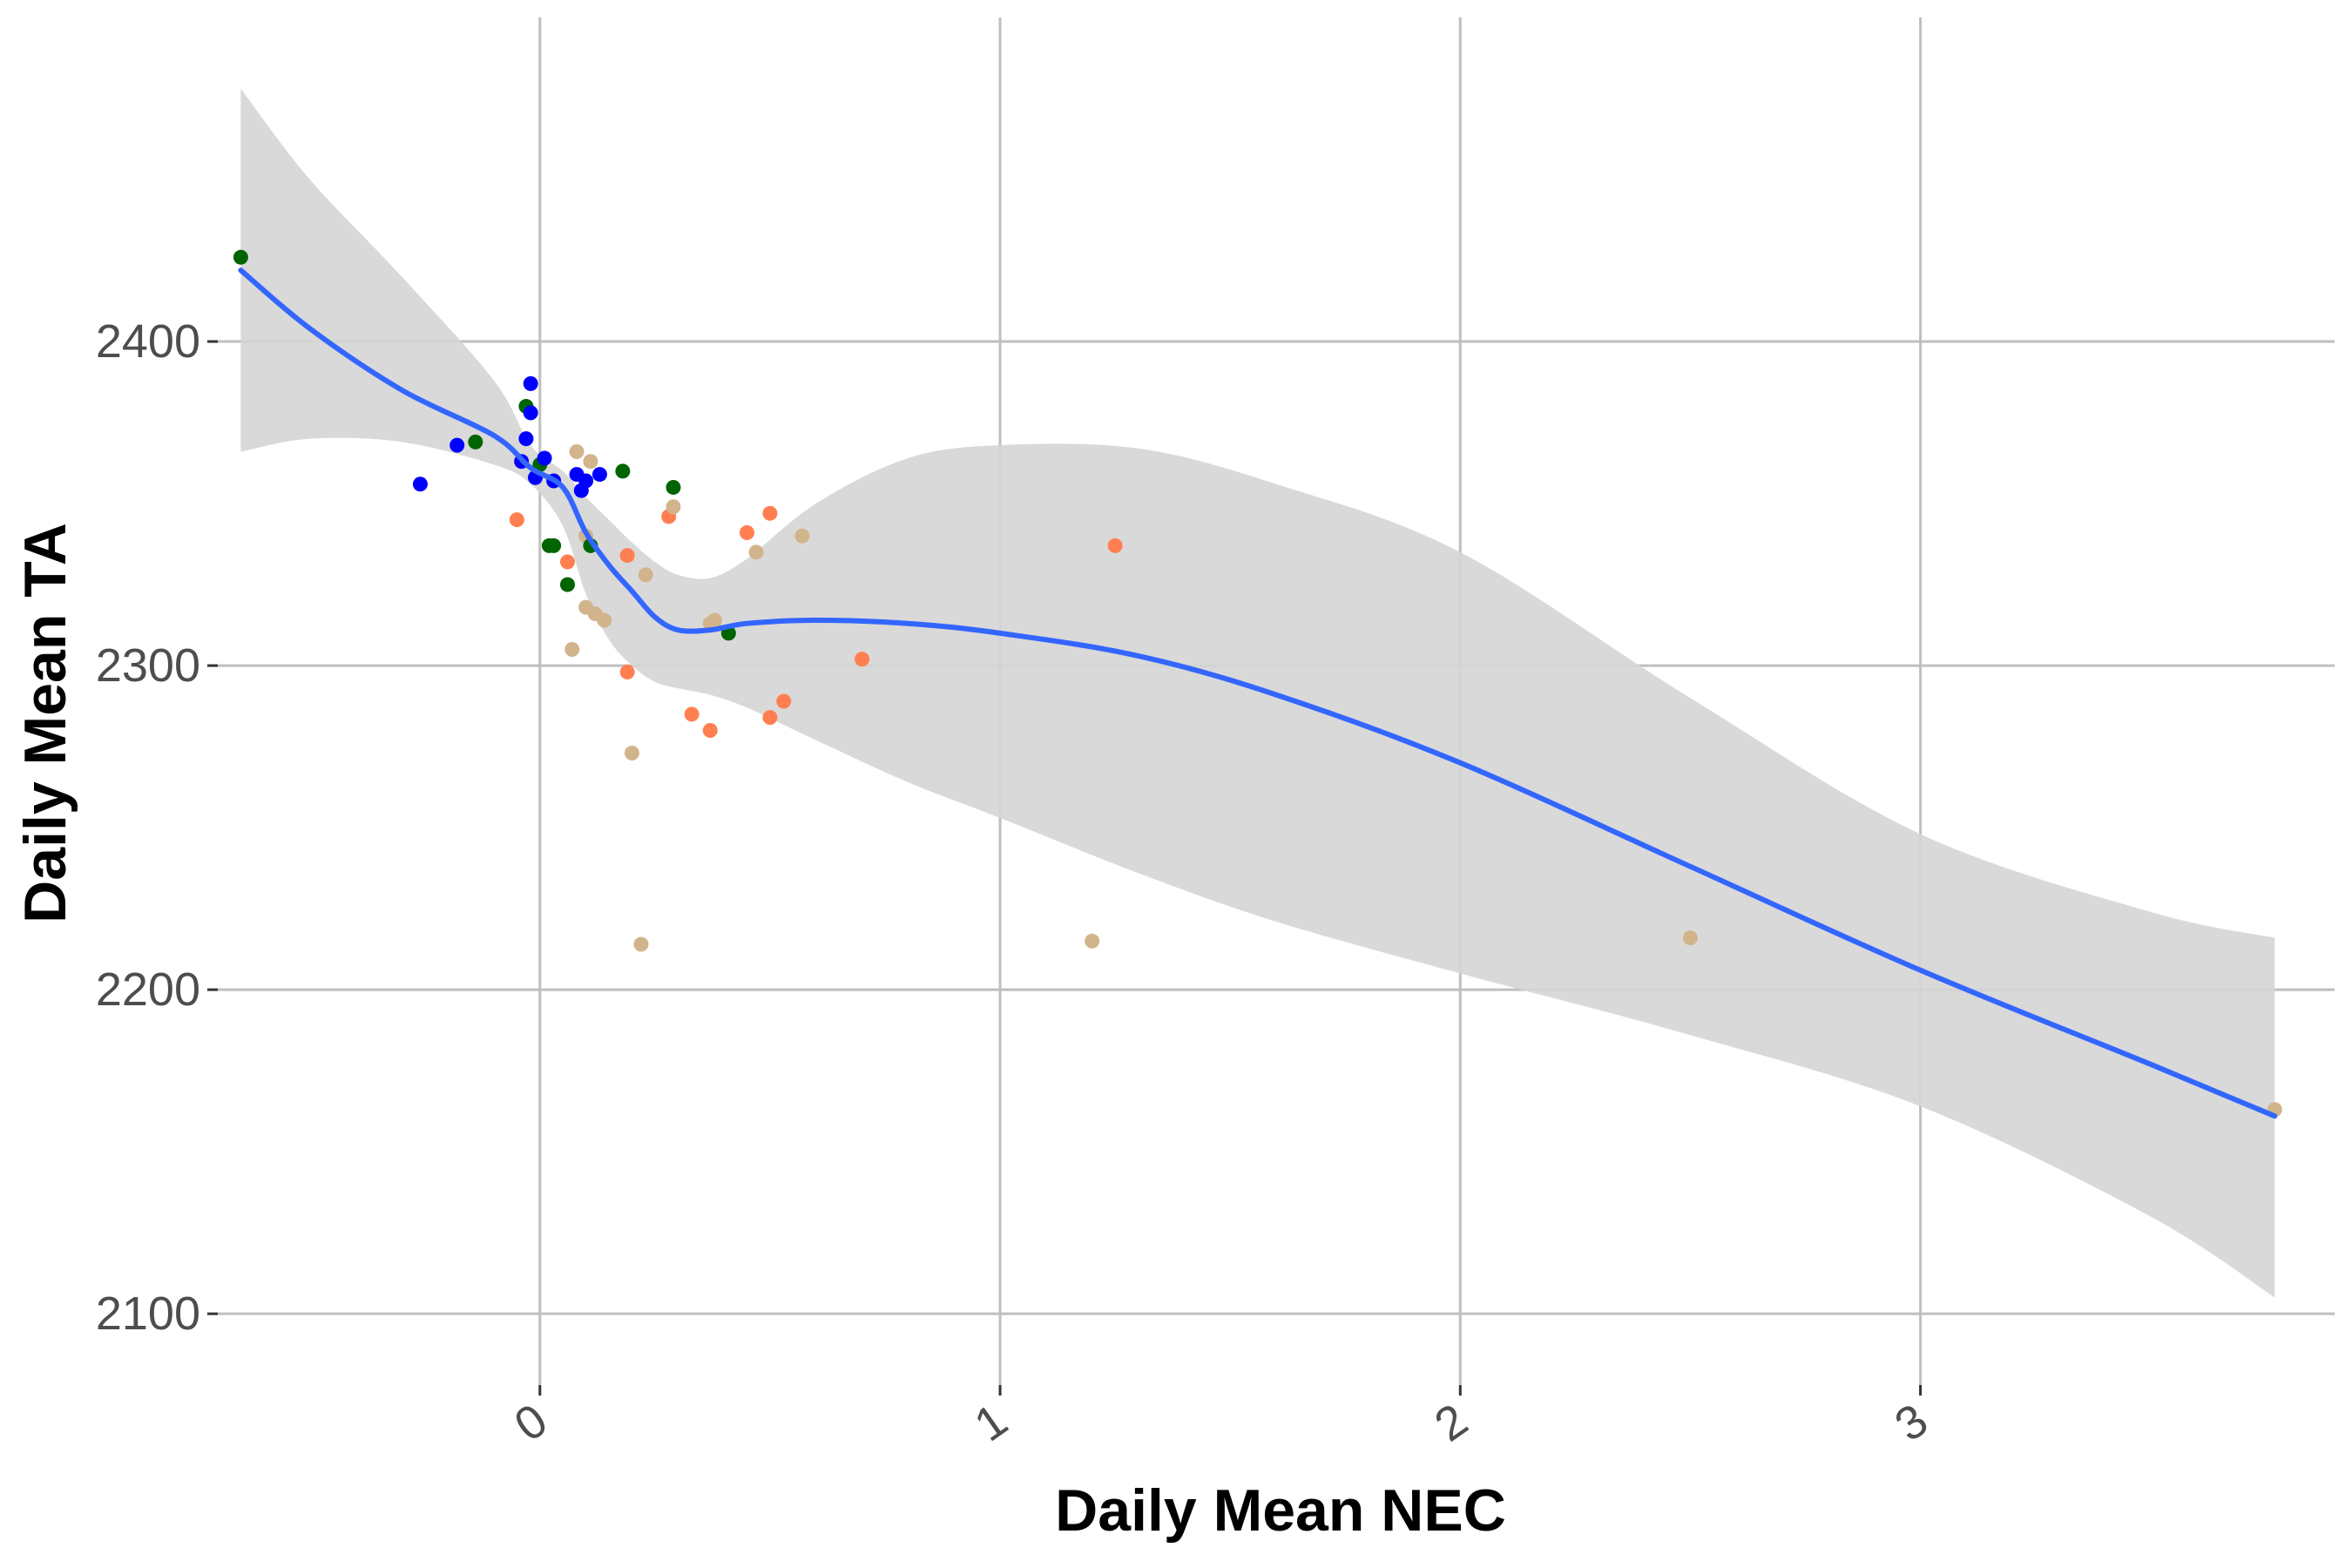 The height and width of the screenshot is (1568, 2352). I want to click on x-tick-label-1: 1, so click(991, 1422).